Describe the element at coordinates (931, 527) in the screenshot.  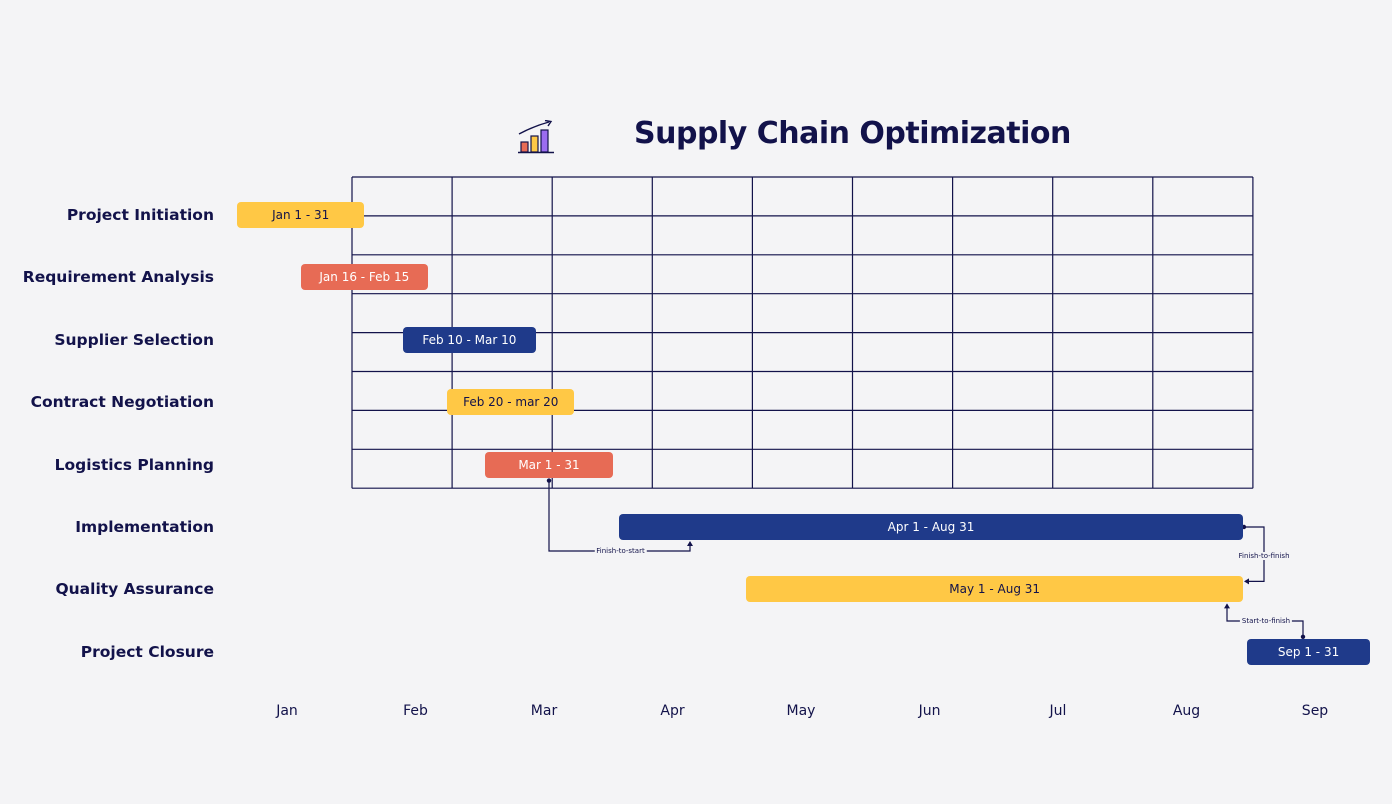
I see `task-bar: Apr 1 - Aug 31` at that location.